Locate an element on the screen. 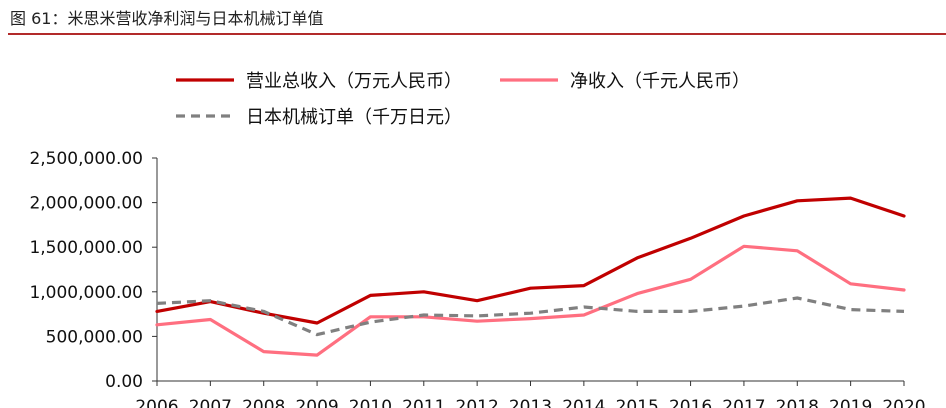 The width and height of the screenshot is (946, 408). y-tick-label: 0.00 is located at coordinates (124, 382).